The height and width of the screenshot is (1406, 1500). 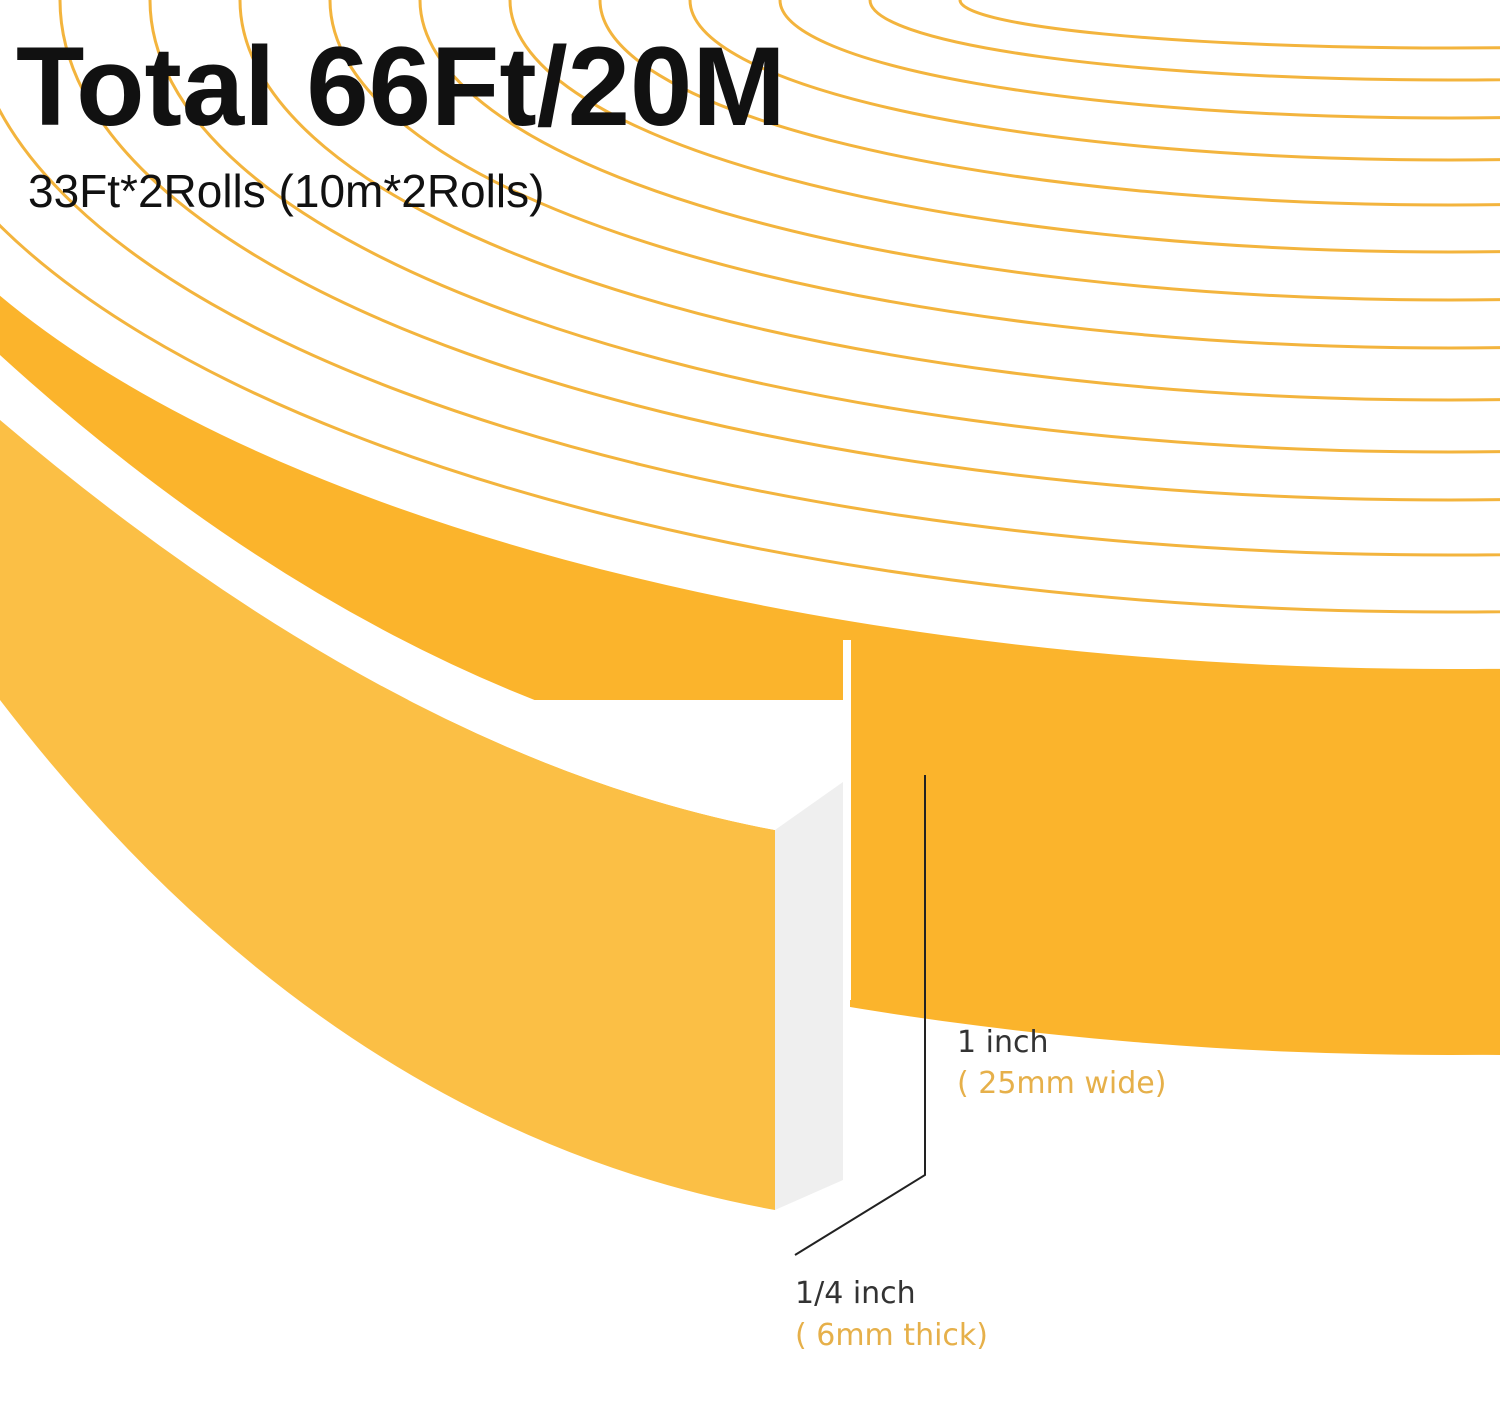 I want to click on roll-side-lower, so click(x=1175, y=857).